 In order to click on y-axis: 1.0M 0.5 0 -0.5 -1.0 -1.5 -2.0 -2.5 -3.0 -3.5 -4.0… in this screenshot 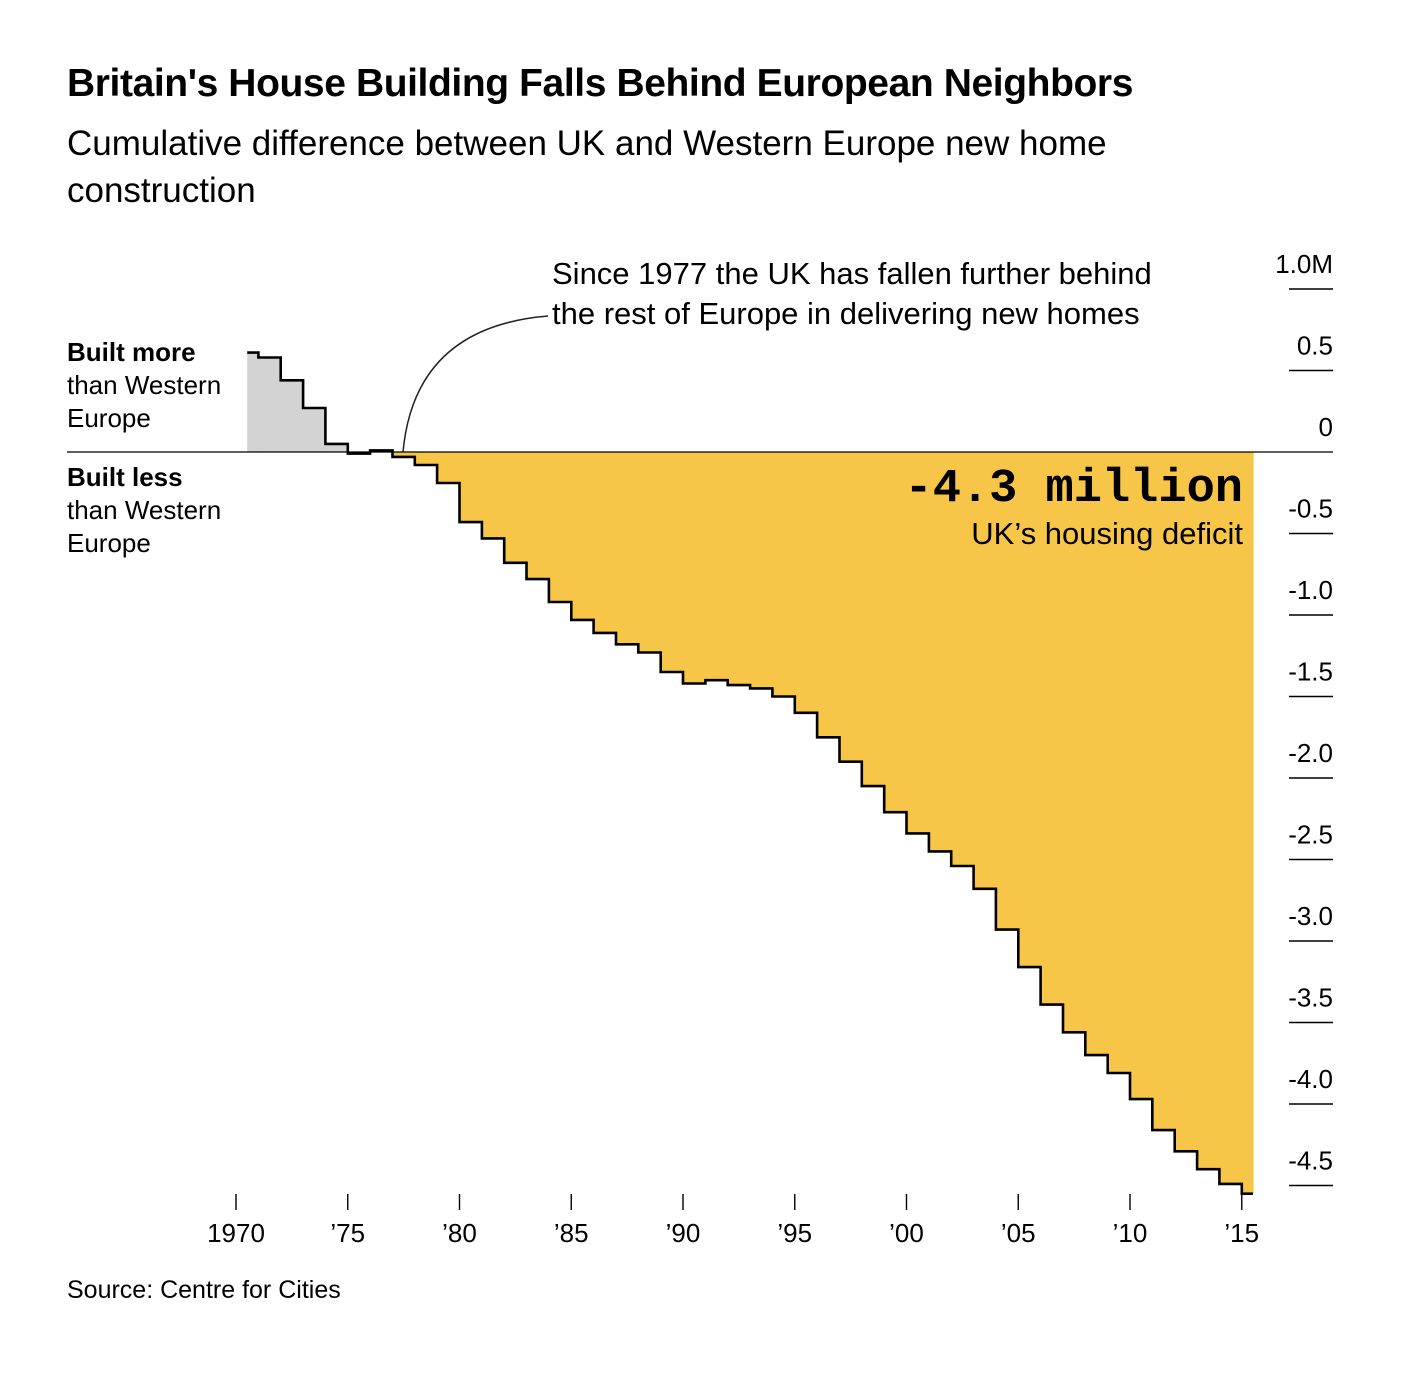, I will do `click(1304, 718)`.